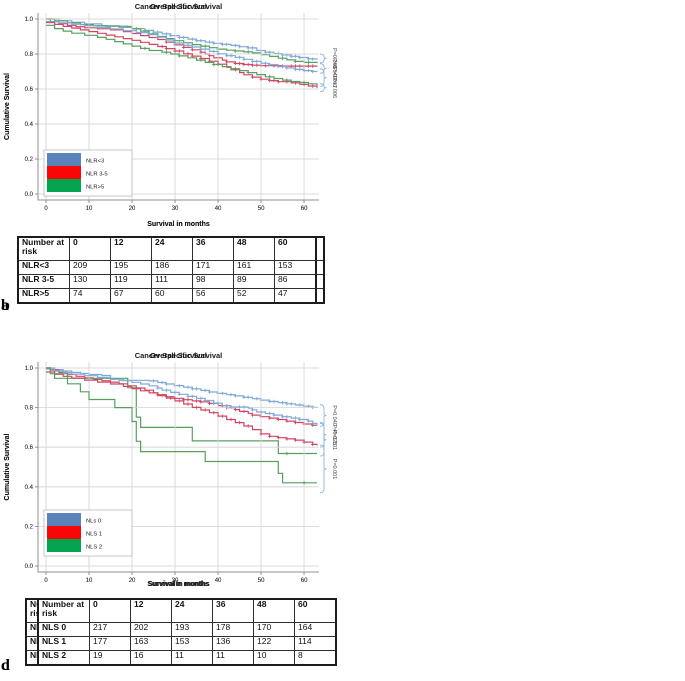 The width and height of the screenshot is (685, 681). I want to click on risk-table-header-cell: 0, so click(90, 248).